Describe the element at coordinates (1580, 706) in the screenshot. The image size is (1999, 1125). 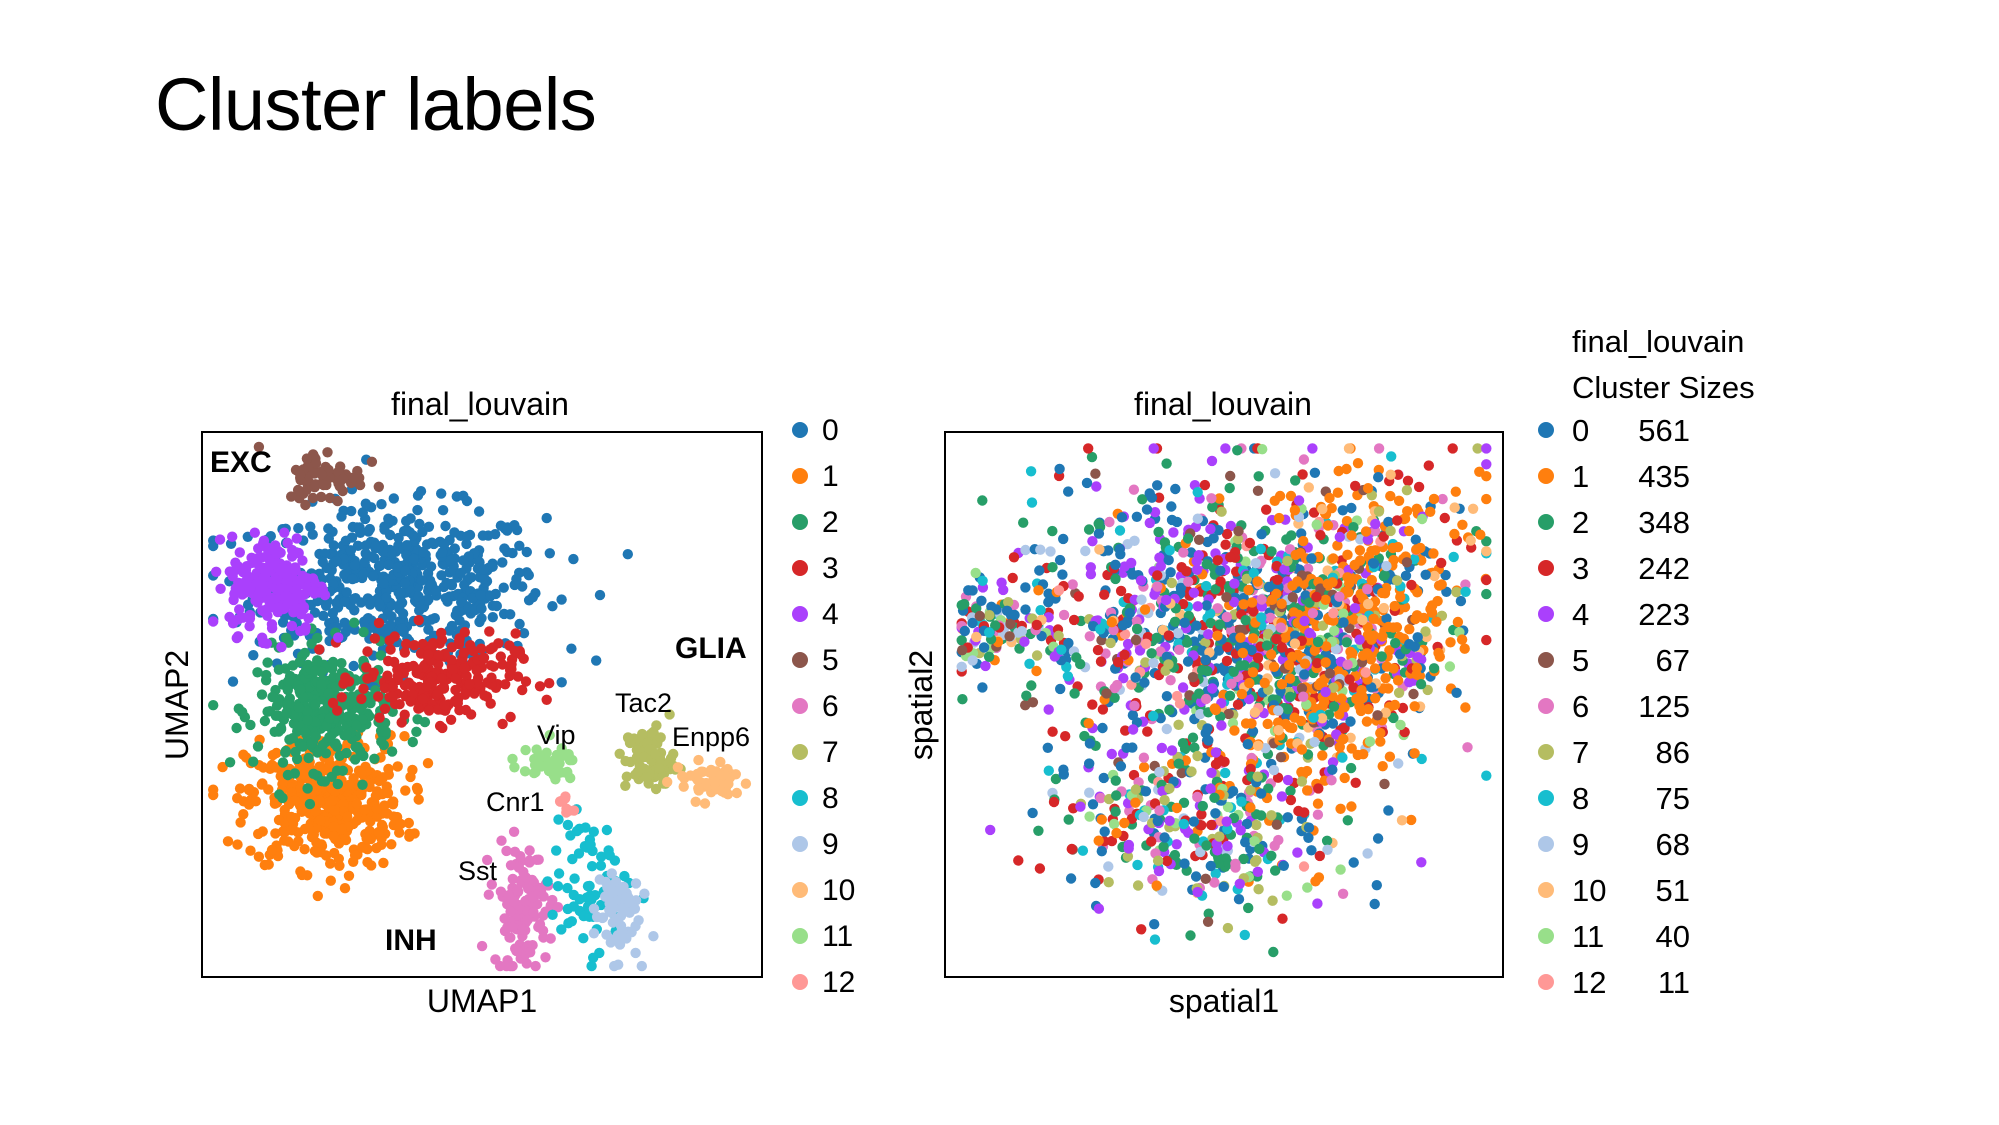
I see `spatial-legend-label-6: 6` at that location.